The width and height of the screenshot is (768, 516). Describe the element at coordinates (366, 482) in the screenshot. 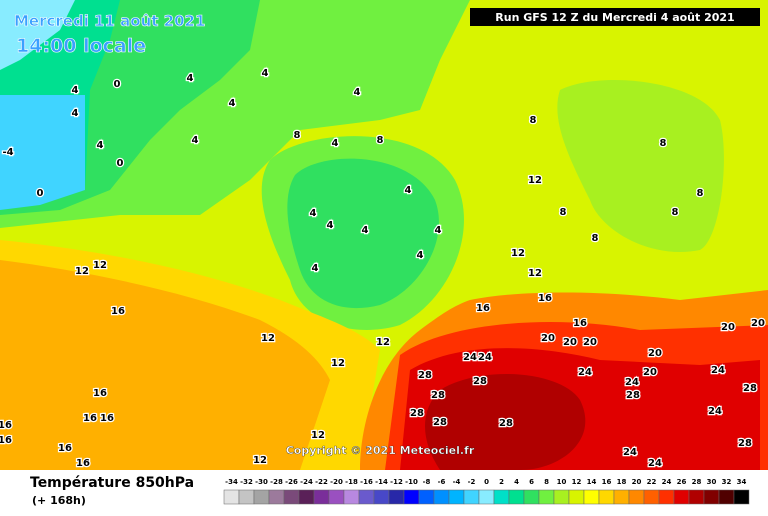

I see `legend-value: -16` at that location.